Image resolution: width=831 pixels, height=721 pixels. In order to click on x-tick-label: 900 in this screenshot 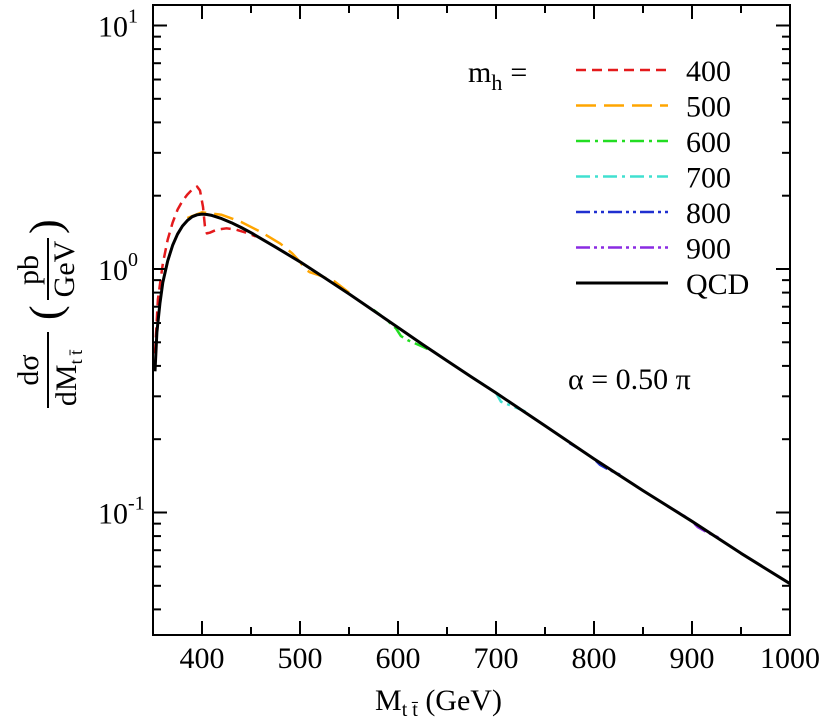, I will do `click(692, 658)`.